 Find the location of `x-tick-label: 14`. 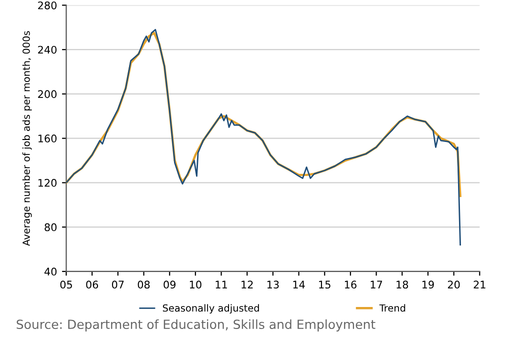

x-tick-label: 14 is located at coordinates (299, 284).